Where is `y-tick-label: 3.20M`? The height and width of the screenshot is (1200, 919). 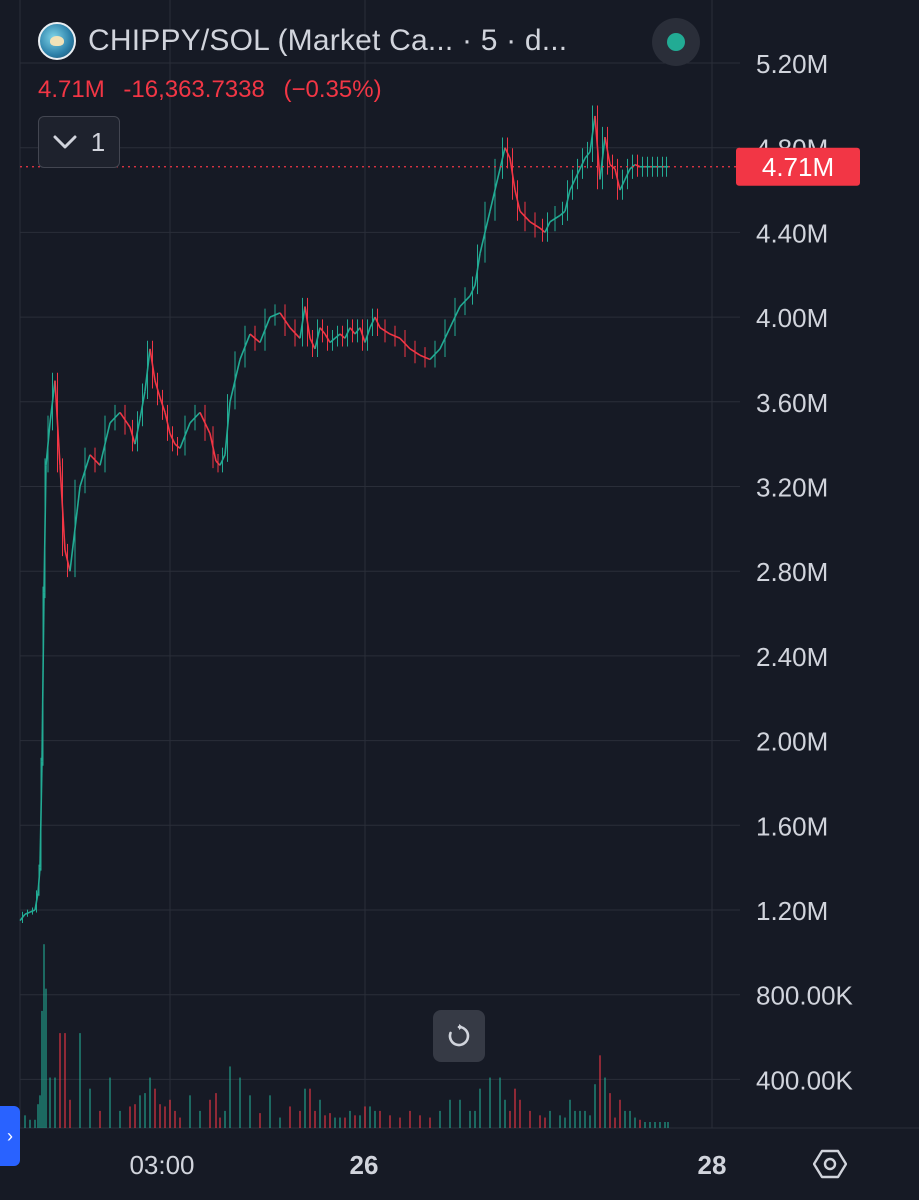 y-tick-label: 3.20M is located at coordinates (792, 488).